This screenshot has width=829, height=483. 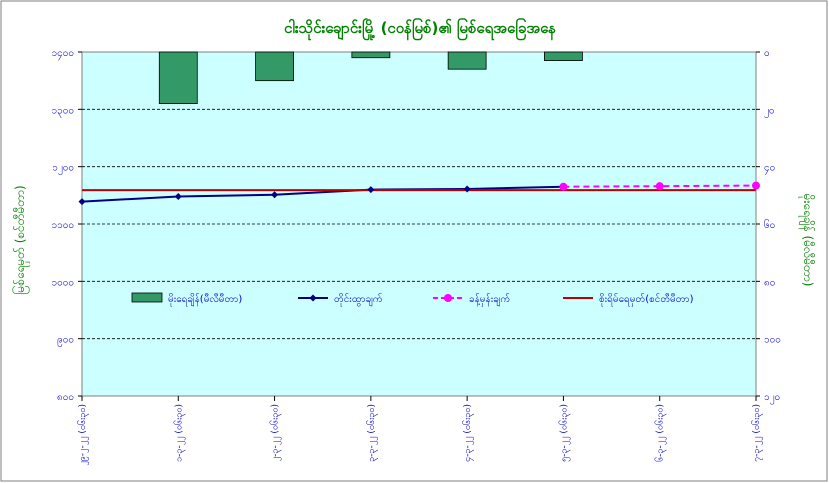 What do you see at coordinates (757, 433) in the screenshot?
I see `x-tick-label: ၇-၃-၂၂ (၀၆း၃၀)` at bounding box center [757, 433].